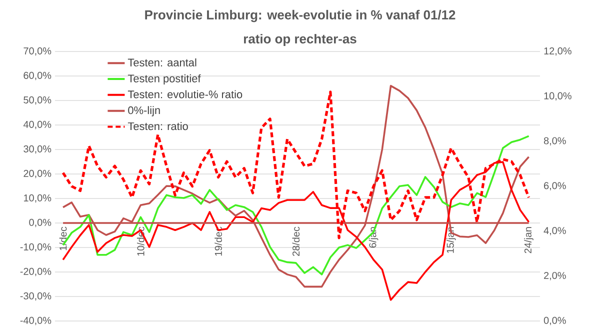 The height and width of the screenshot is (332, 595). What do you see at coordinates (555, 321) in the screenshot?
I see `y2-tick-label: 0,0%` at bounding box center [555, 321].